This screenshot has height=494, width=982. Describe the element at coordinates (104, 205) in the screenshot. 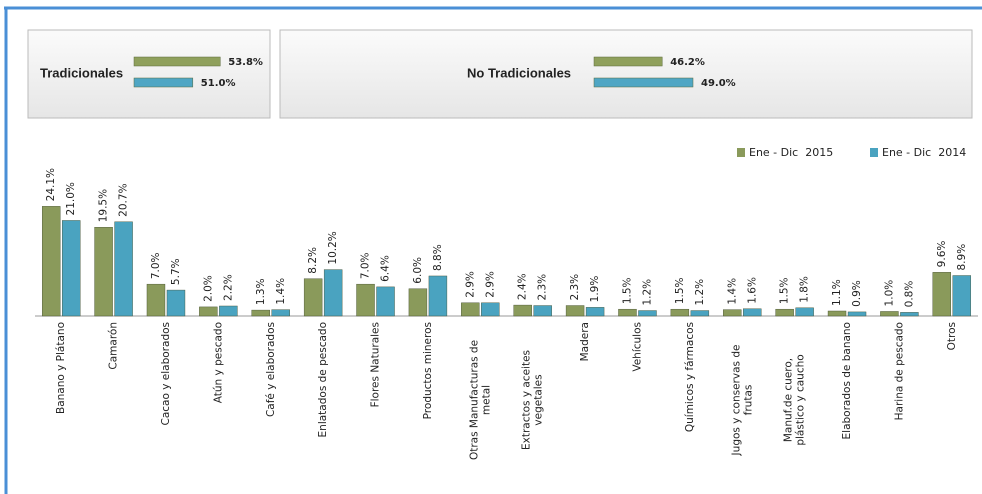

I see `value-label: 19.5%` at that location.